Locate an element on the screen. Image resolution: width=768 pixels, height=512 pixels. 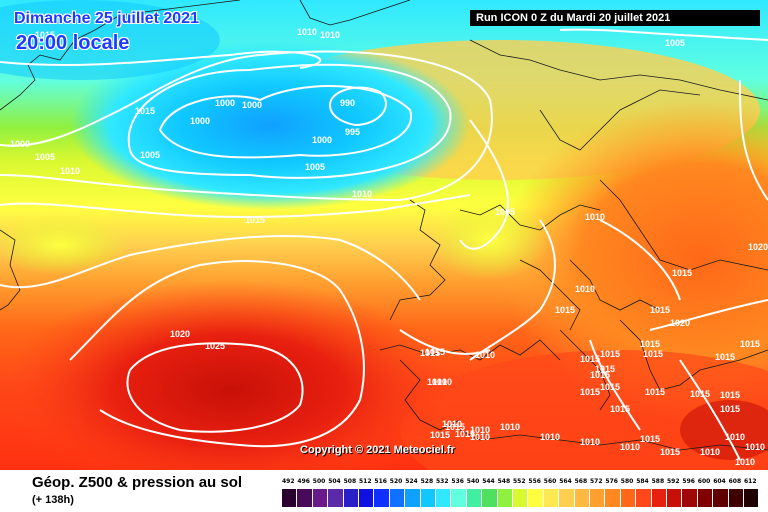
legend-tick: 560 is located at coordinates (550, 481).